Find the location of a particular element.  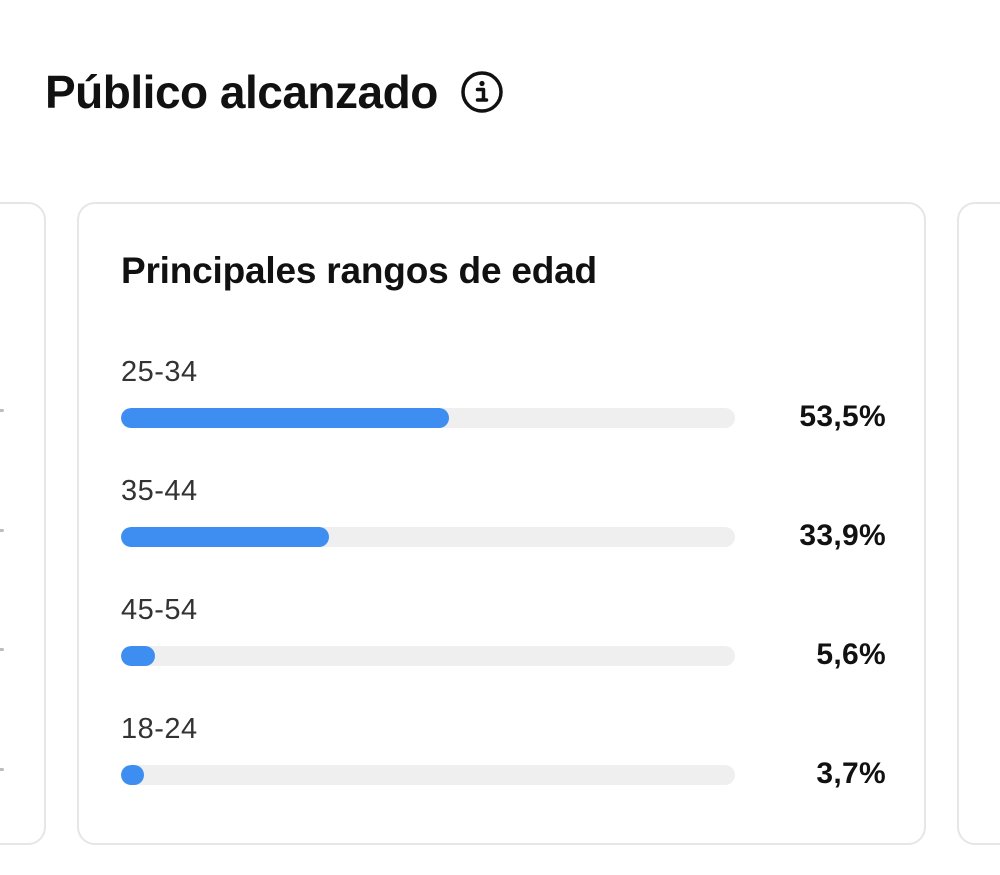

age-row: 35-44 33,9% is located at coordinates (503, 515).